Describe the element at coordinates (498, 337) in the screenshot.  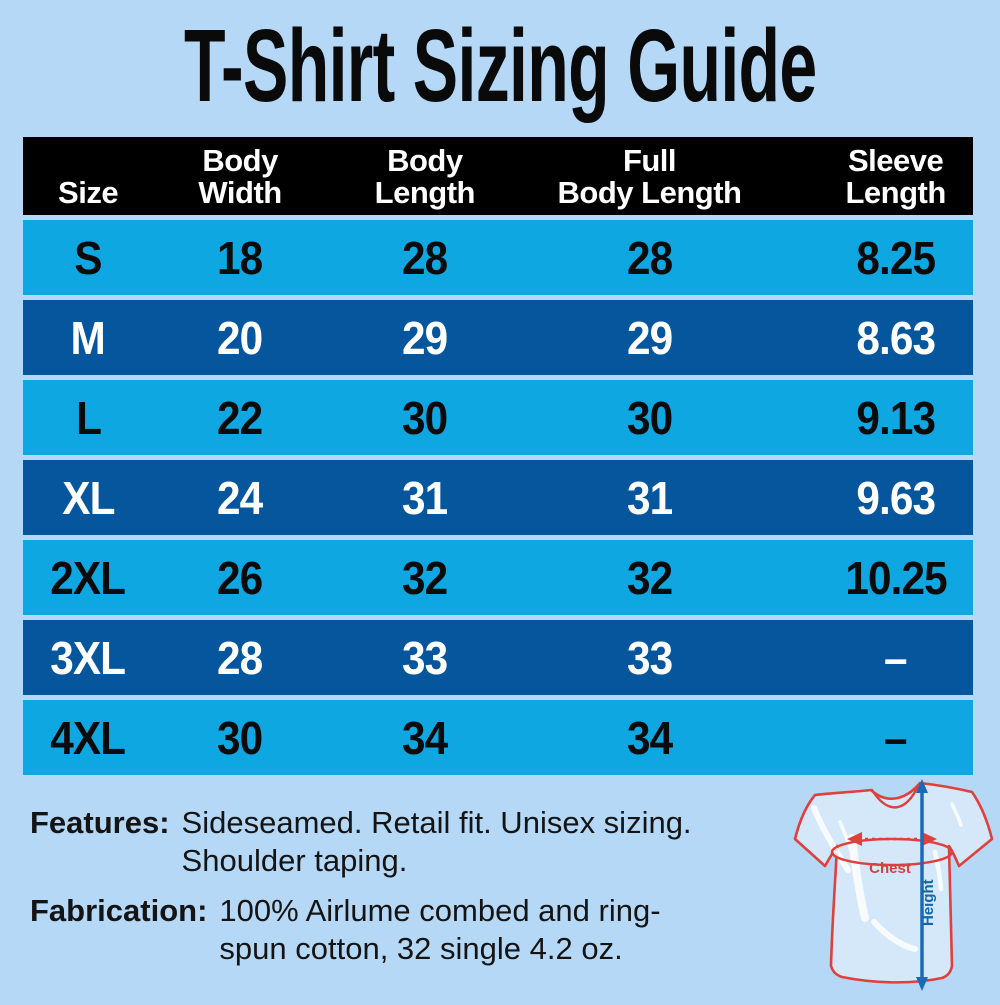
I see `table-row: M 20 29 29 8.63` at that location.